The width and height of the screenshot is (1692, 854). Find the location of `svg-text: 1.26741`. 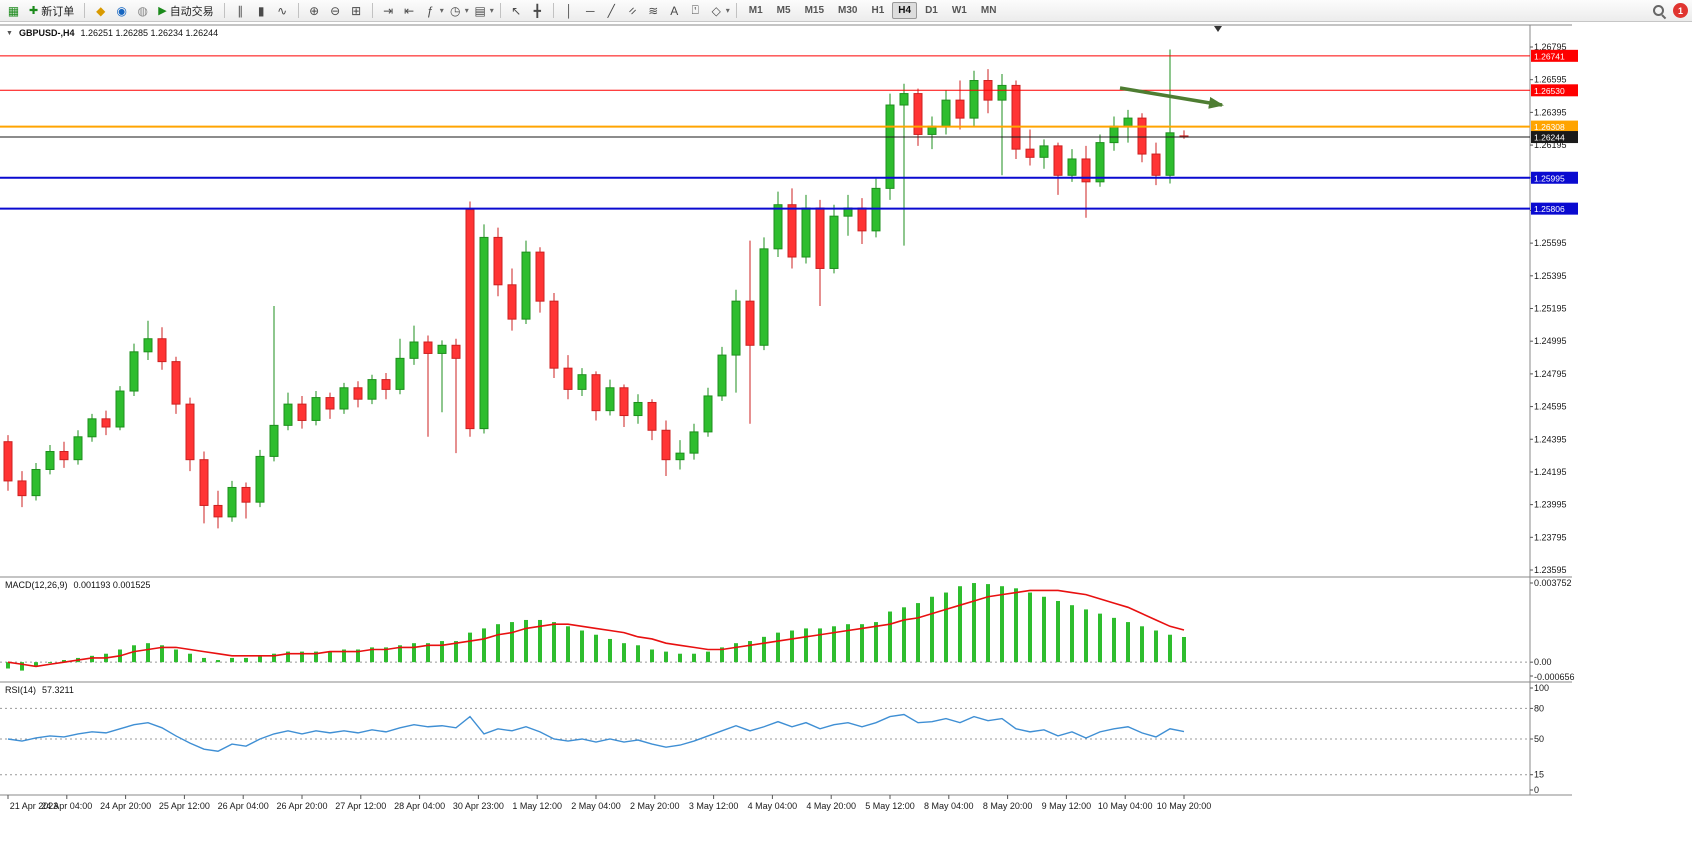

svg-text: 1.26741 is located at coordinates (1549, 56).